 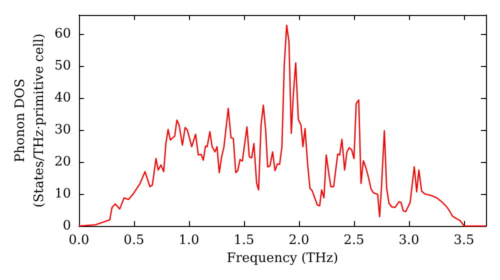 What do you see at coordinates (30, 120) in the screenshot?
I see `y-axis-title: Phonon DOS (States/THz·primitive cell)` at bounding box center [30, 120].